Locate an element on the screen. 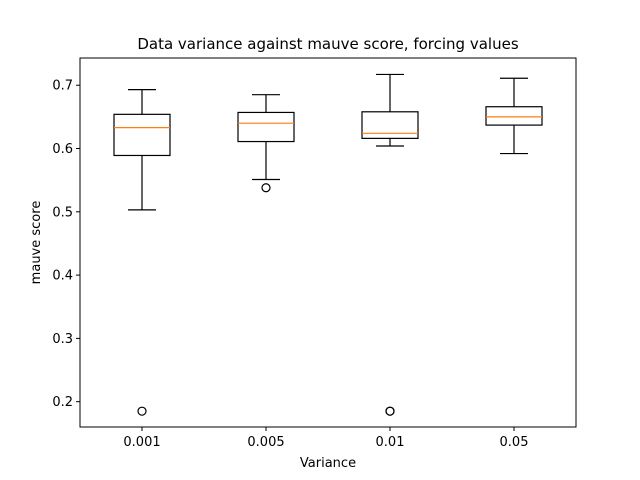 The image size is (640, 480). x-tick-label: 0.001 is located at coordinates (141, 442).